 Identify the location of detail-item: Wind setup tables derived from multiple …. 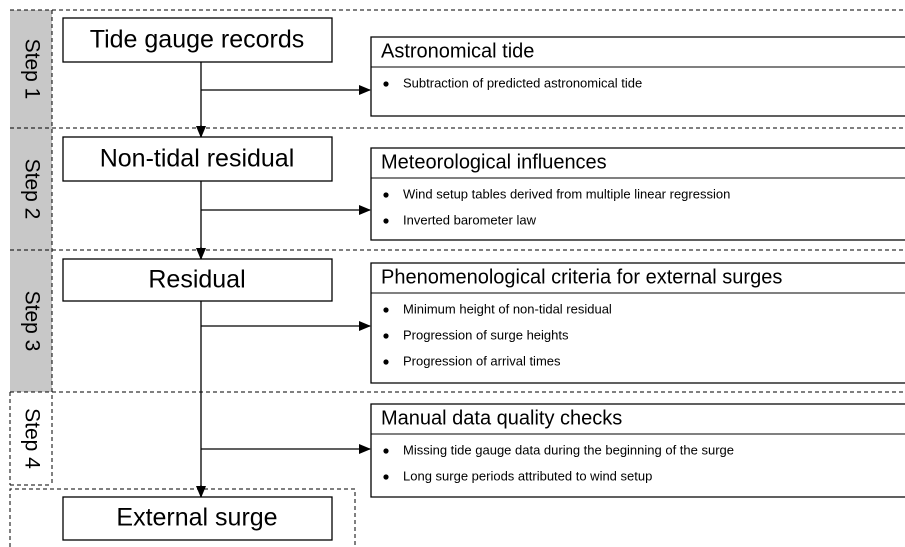
(566, 193).